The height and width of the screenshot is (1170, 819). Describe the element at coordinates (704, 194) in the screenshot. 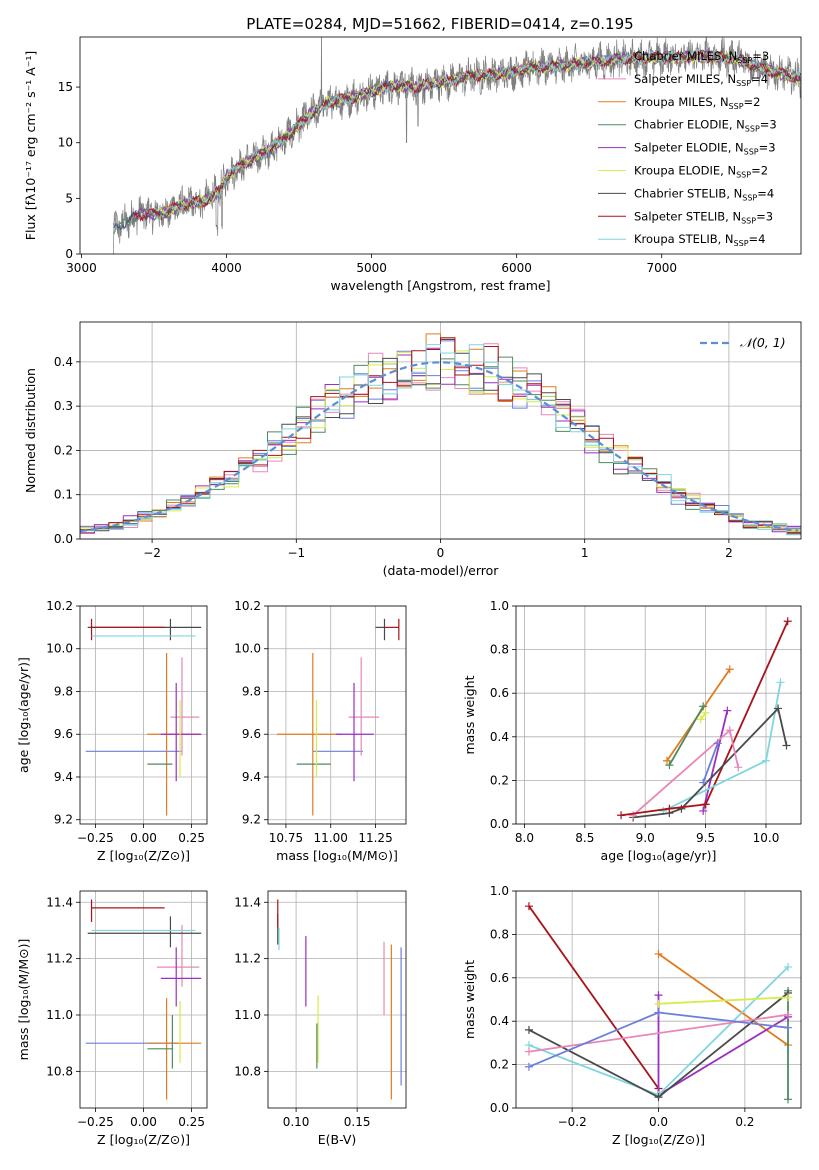

I see `legend-entry: Chabrier STELIB, NSSP=4` at that location.